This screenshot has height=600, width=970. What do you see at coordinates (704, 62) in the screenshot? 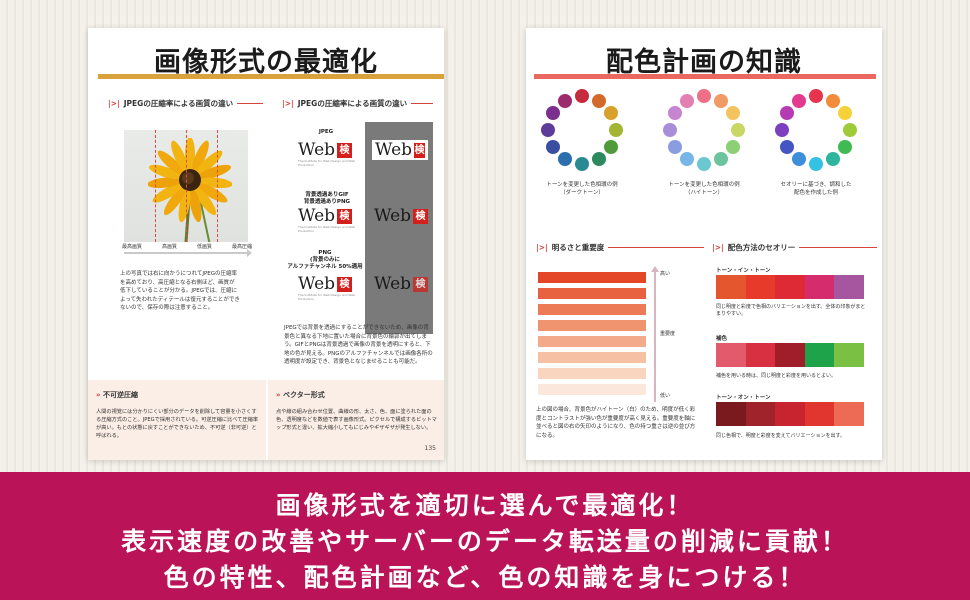
I see `page-title: 配色計画の知識` at bounding box center [704, 62].